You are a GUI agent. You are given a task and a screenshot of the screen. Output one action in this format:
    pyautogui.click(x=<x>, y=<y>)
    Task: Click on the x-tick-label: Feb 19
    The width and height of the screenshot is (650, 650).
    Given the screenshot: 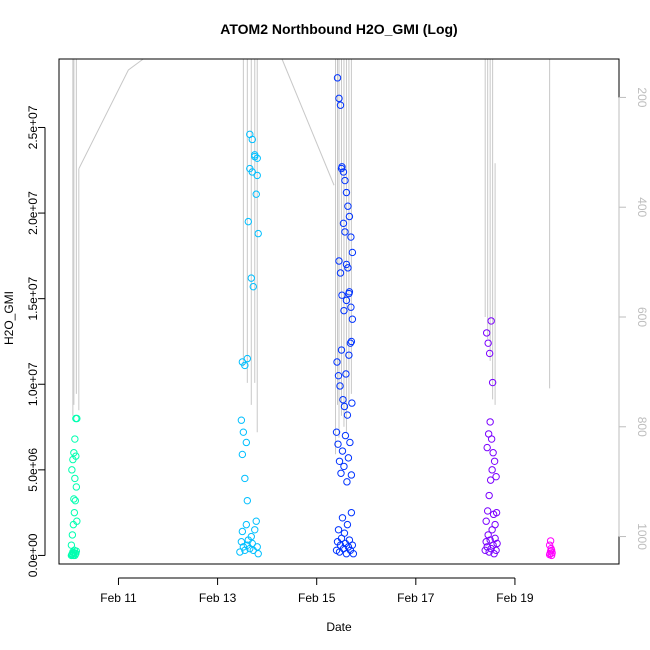 What is the action you would take?
    pyautogui.click(x=515, y=598)
    